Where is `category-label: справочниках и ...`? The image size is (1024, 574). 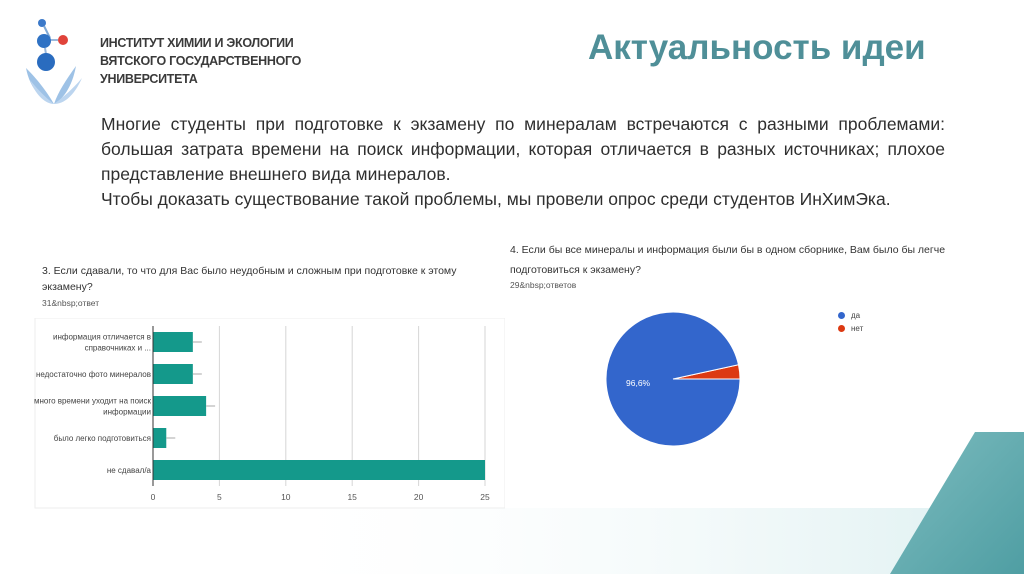 category-label: справочниках и ... is located at coordinates (118, 348).